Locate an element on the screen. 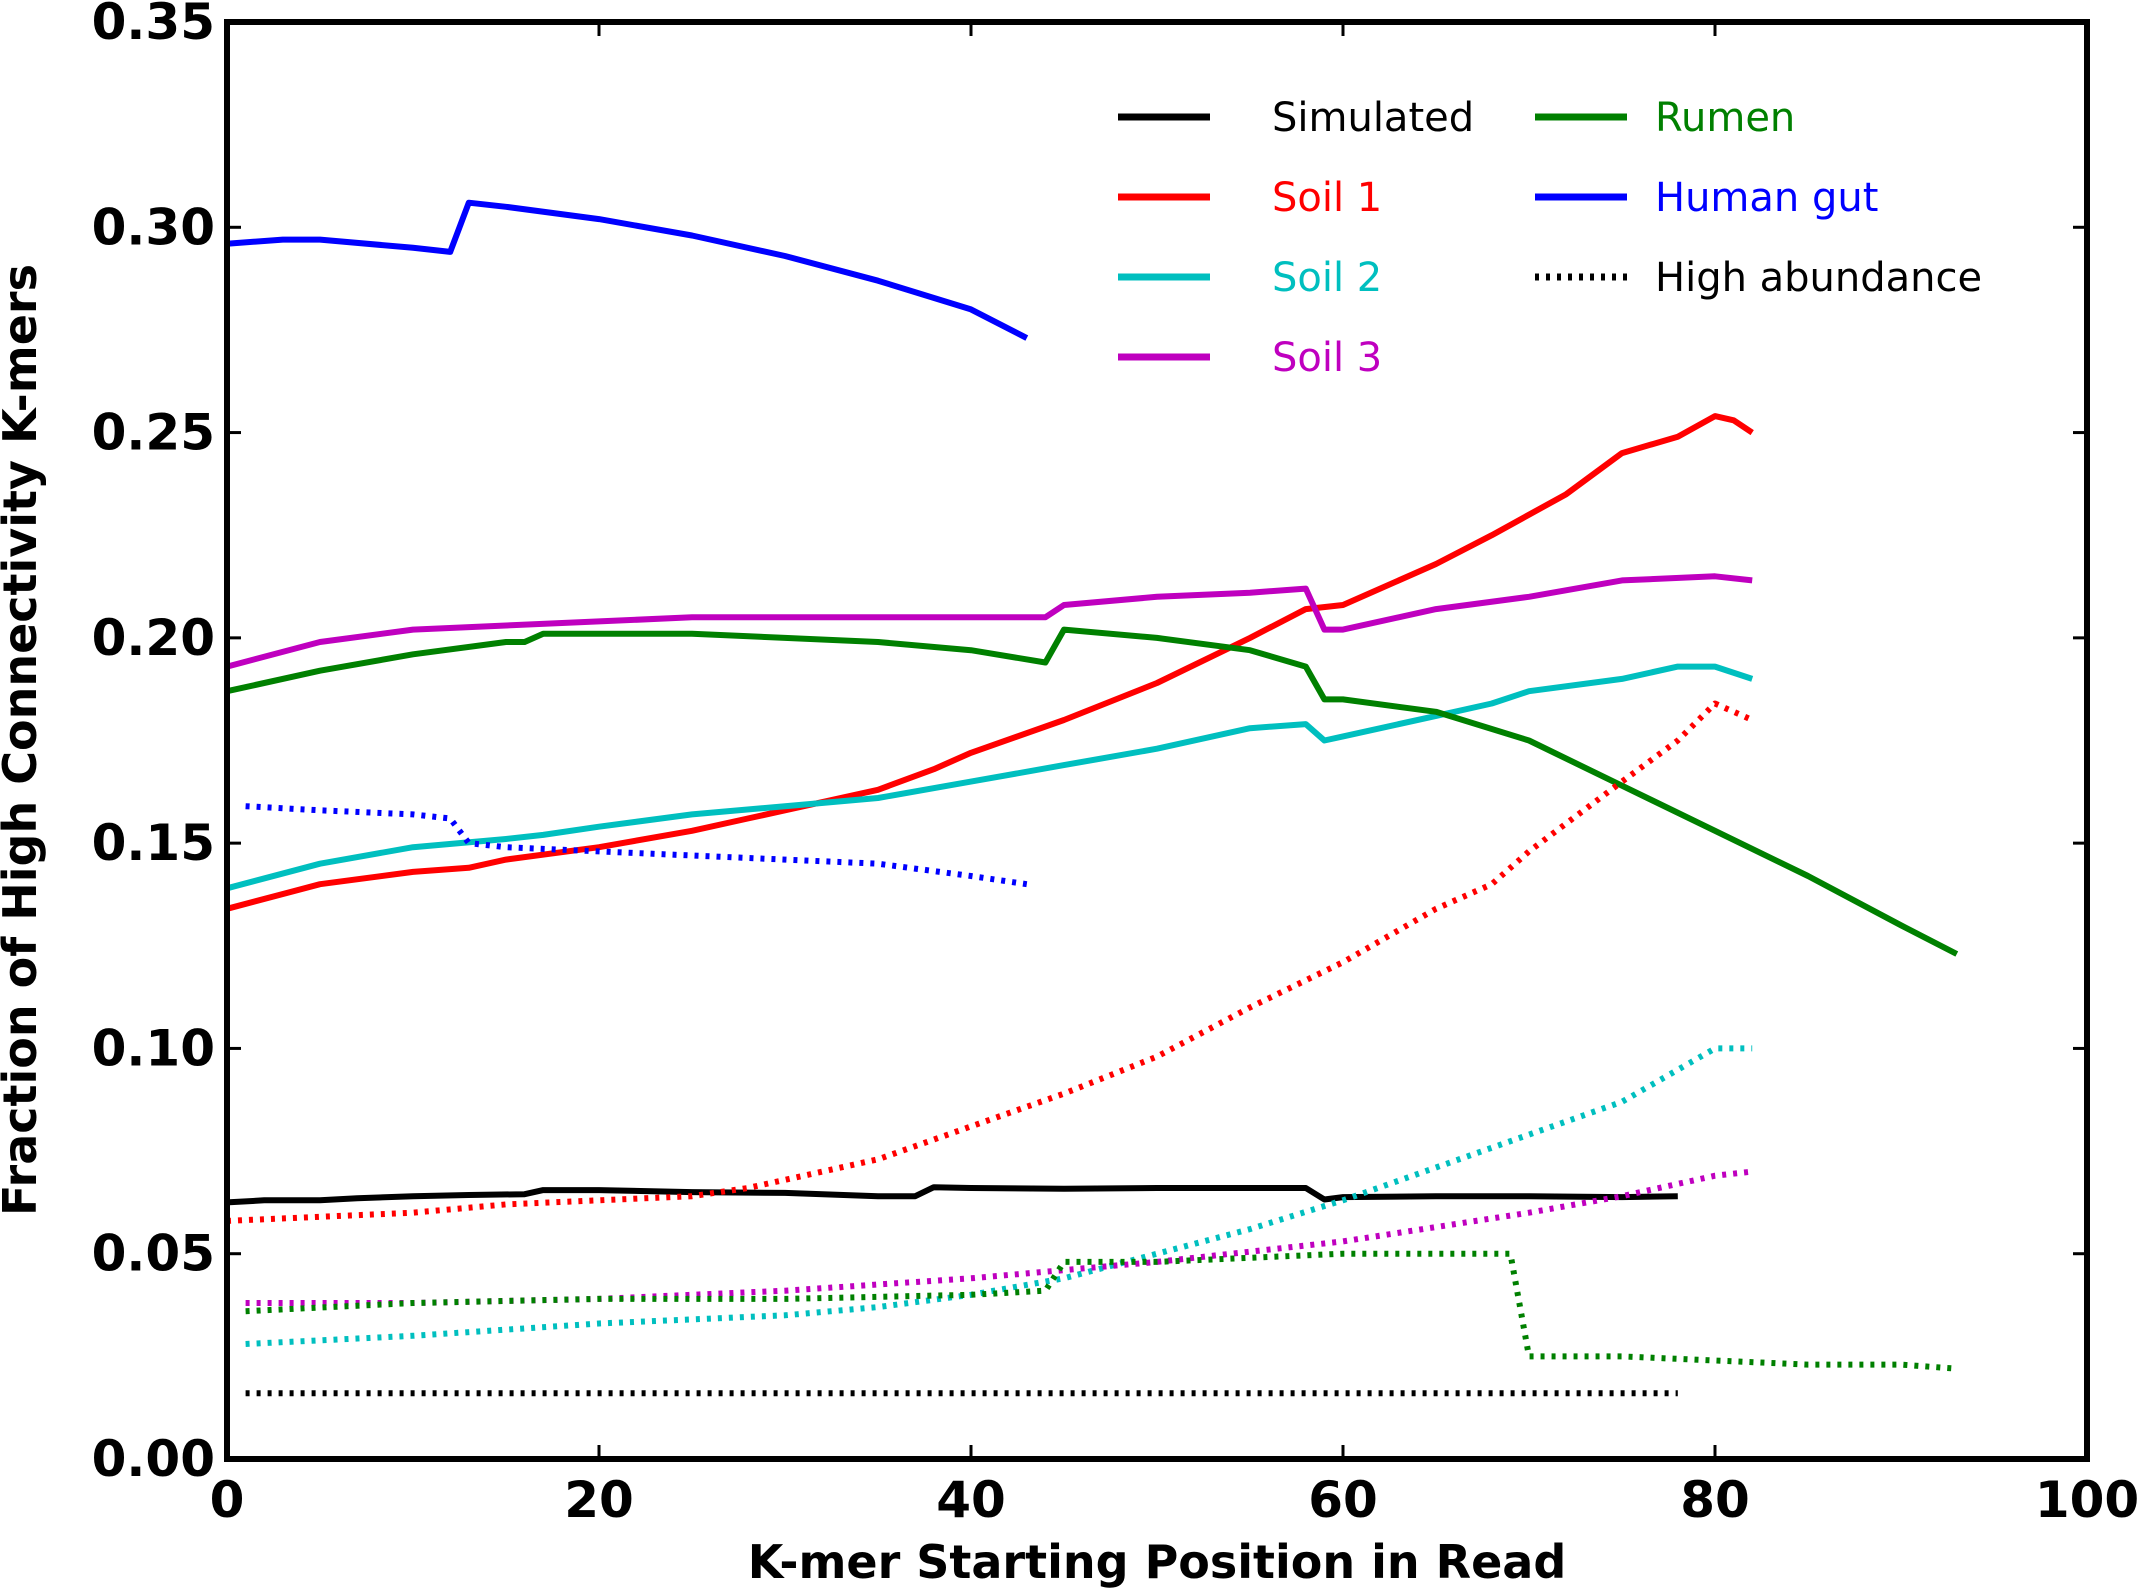  x-tick-label: 60 is located at coordinates (1343, 1500).